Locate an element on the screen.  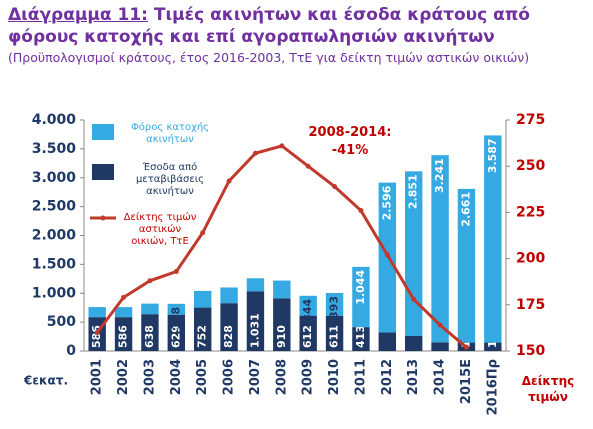
annotation: 2008-2014: -41% is located at coordinates (350, 142).